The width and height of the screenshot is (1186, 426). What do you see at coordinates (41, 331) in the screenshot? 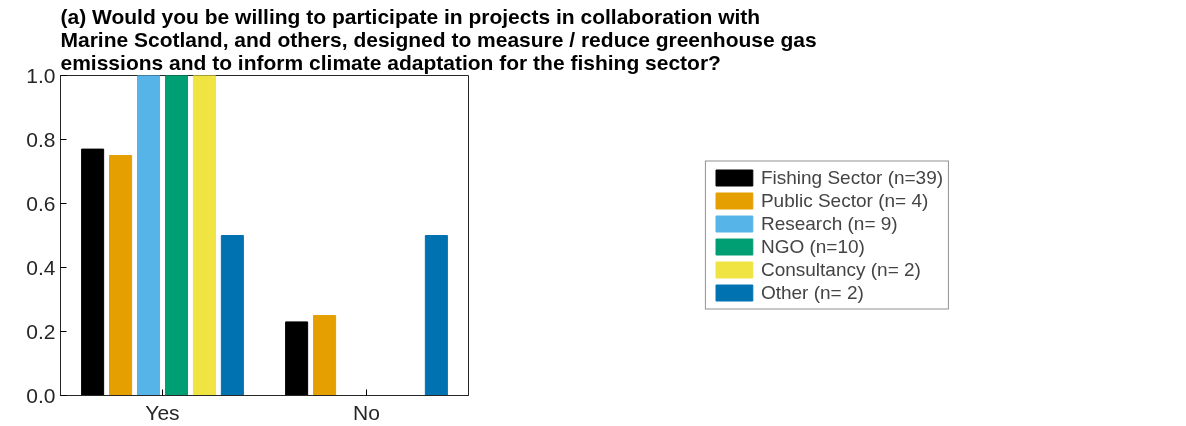
I see `y-tick-label: 0.2` at bounding box center [41, 331].